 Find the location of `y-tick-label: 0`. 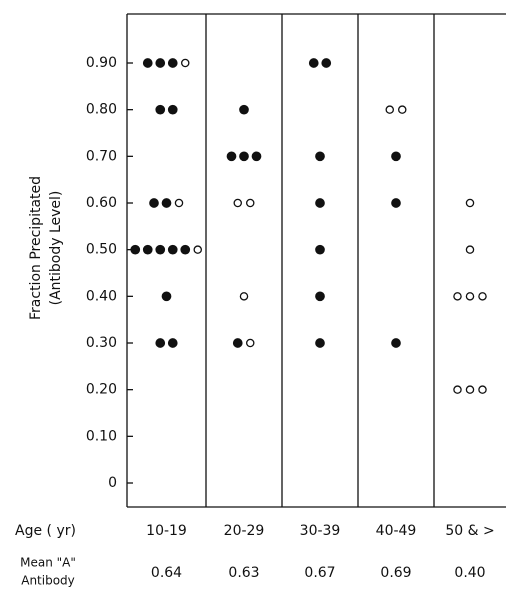

y-tick-label: 0 is located at coordinates (112, 483).